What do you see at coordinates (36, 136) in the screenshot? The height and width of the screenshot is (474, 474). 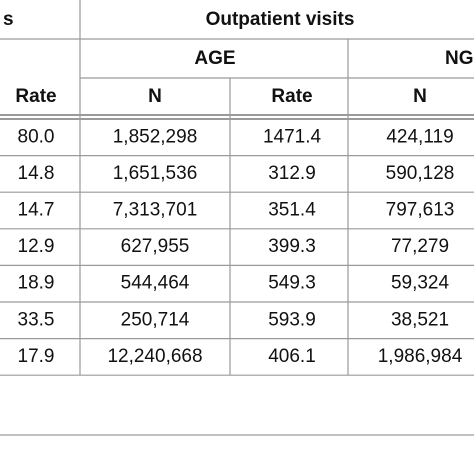 I see `table-cell: 80.0` at bounding box center [36, 136].